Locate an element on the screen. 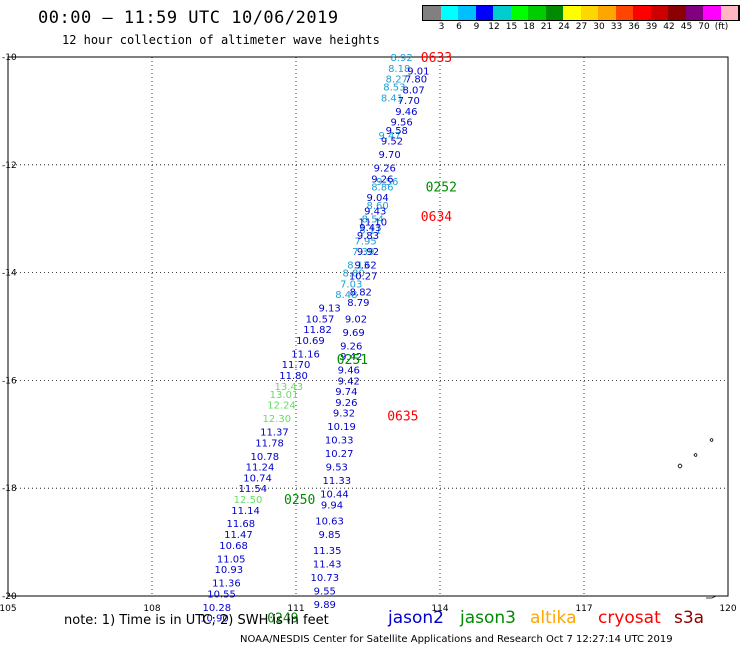 This screenshot has height=650, width=740. wave-height-value: 8.53 is located at coordinates (394, 88).